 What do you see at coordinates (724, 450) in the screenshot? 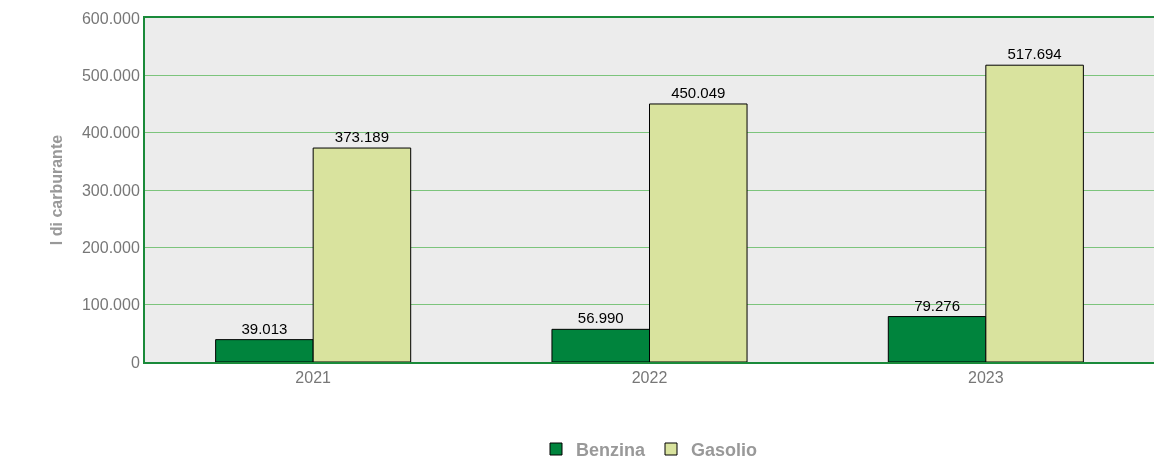
I see `legend-label: Gasolio` at bounding box center [724, 450].